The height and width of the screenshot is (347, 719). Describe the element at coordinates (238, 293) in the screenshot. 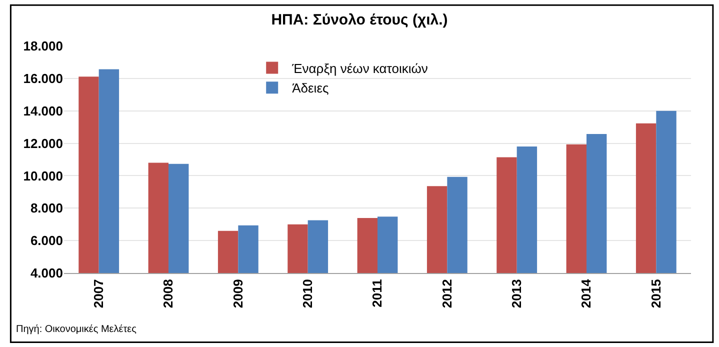

I see `x-tick-label: 2009` at that location.